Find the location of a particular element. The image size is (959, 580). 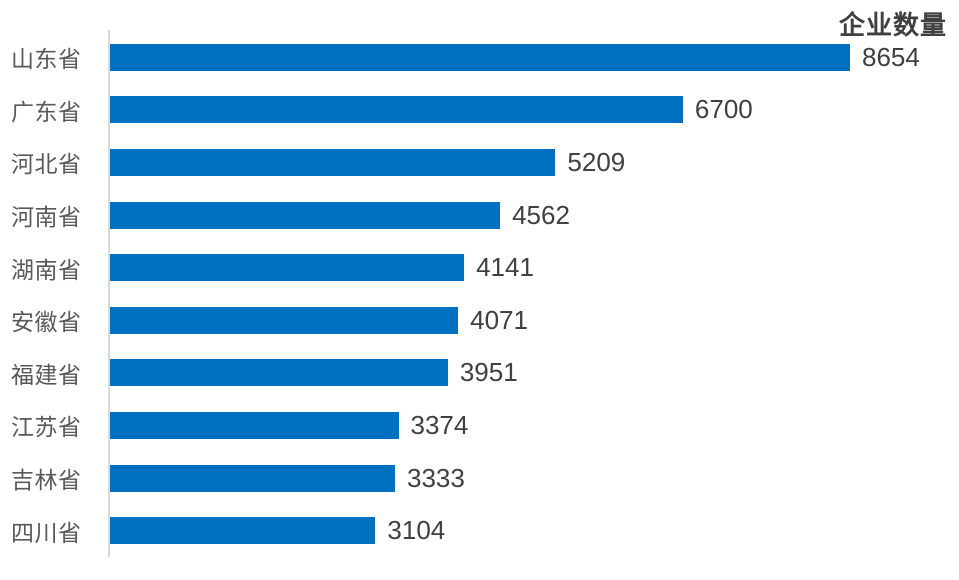

value-label: 4562 is located at coordinates (541, 214).